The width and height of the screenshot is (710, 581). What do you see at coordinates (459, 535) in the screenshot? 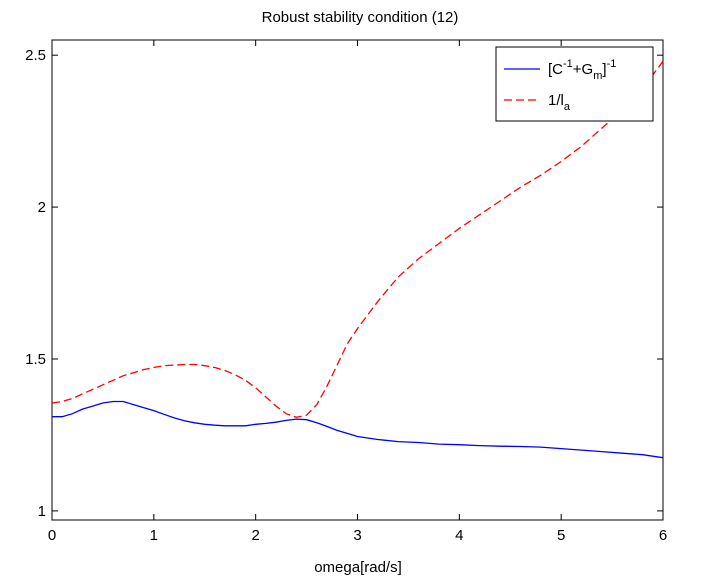
I see `x-tick-label: 4` at bounding box center [459, 535].